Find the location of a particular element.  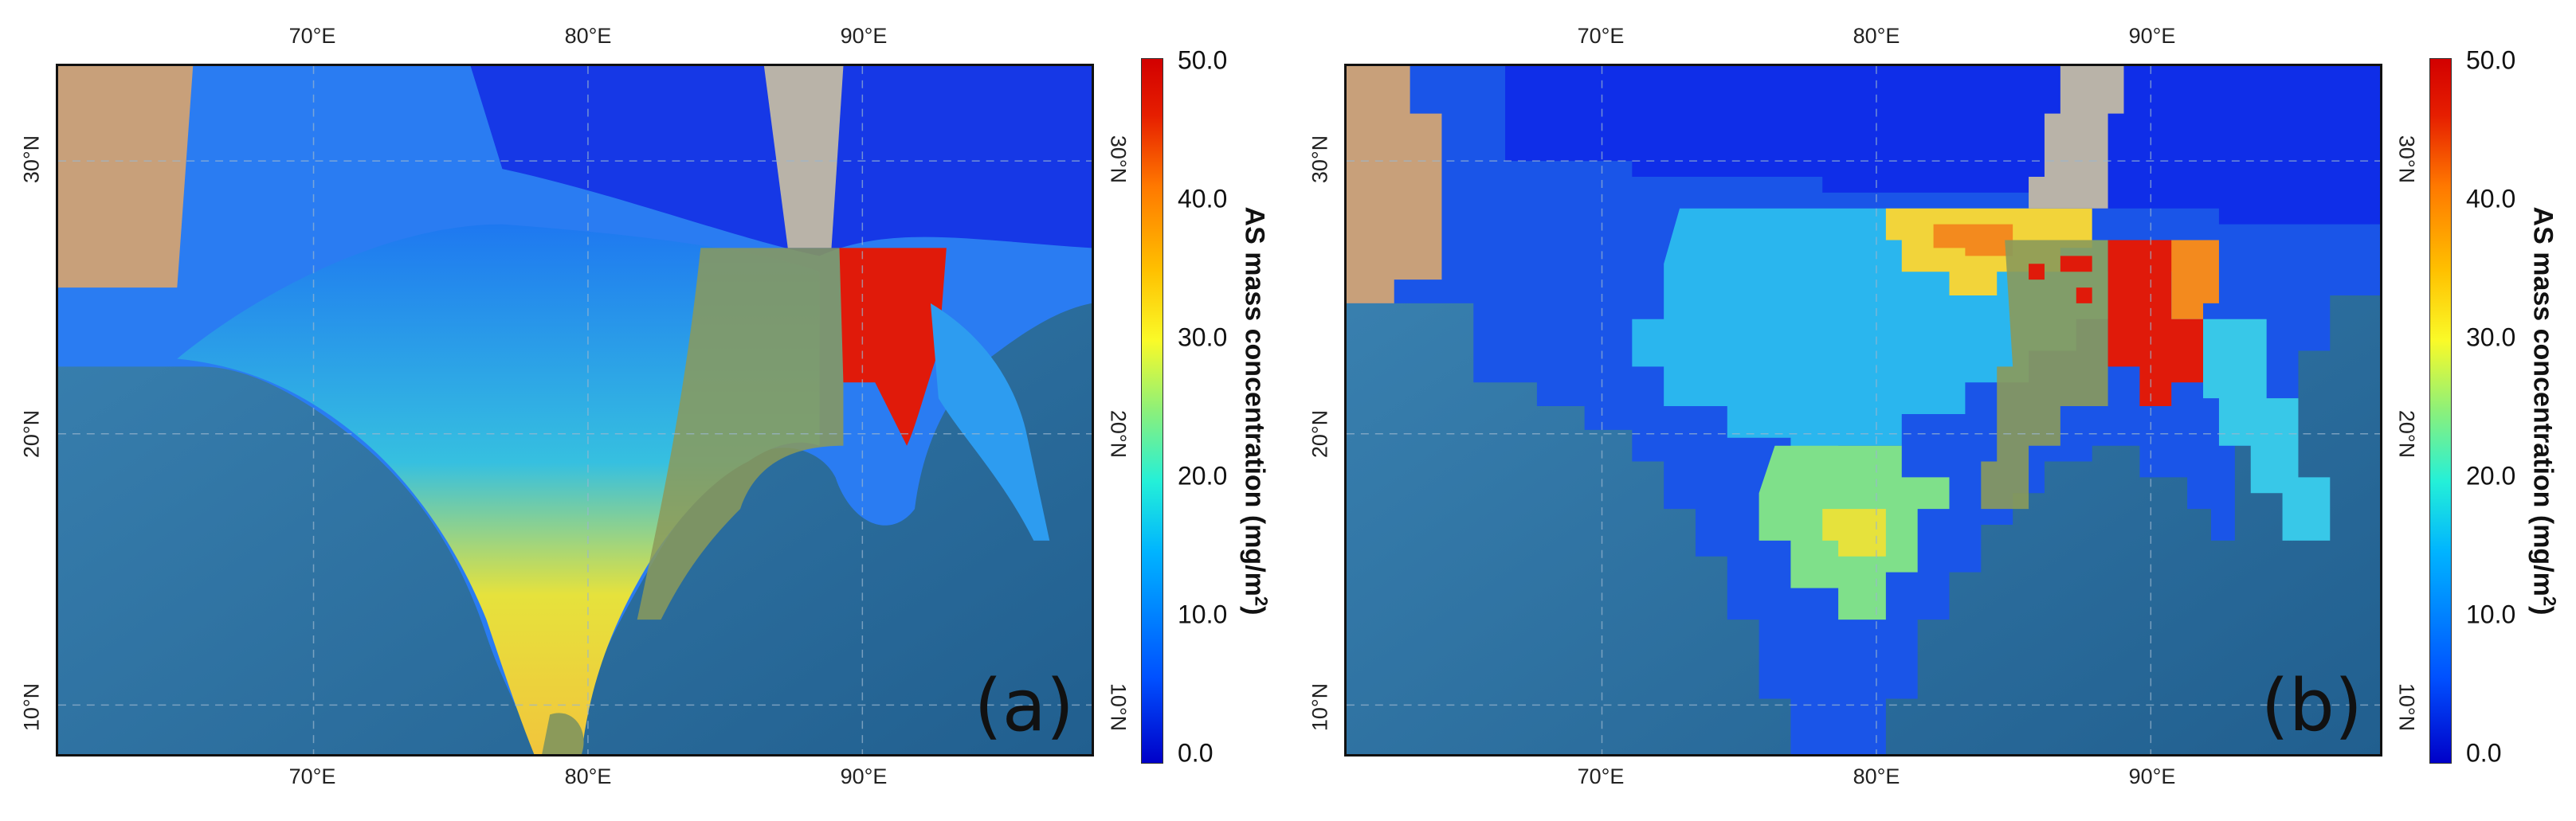

myanmar-a is located at coordinates (990, 422).